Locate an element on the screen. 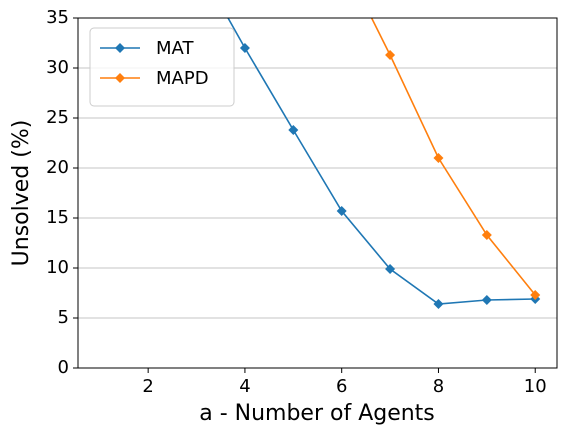 The width and height of the screenshot is (567, 437). x-tick-label: 6 is located at coordinates (341, 386).